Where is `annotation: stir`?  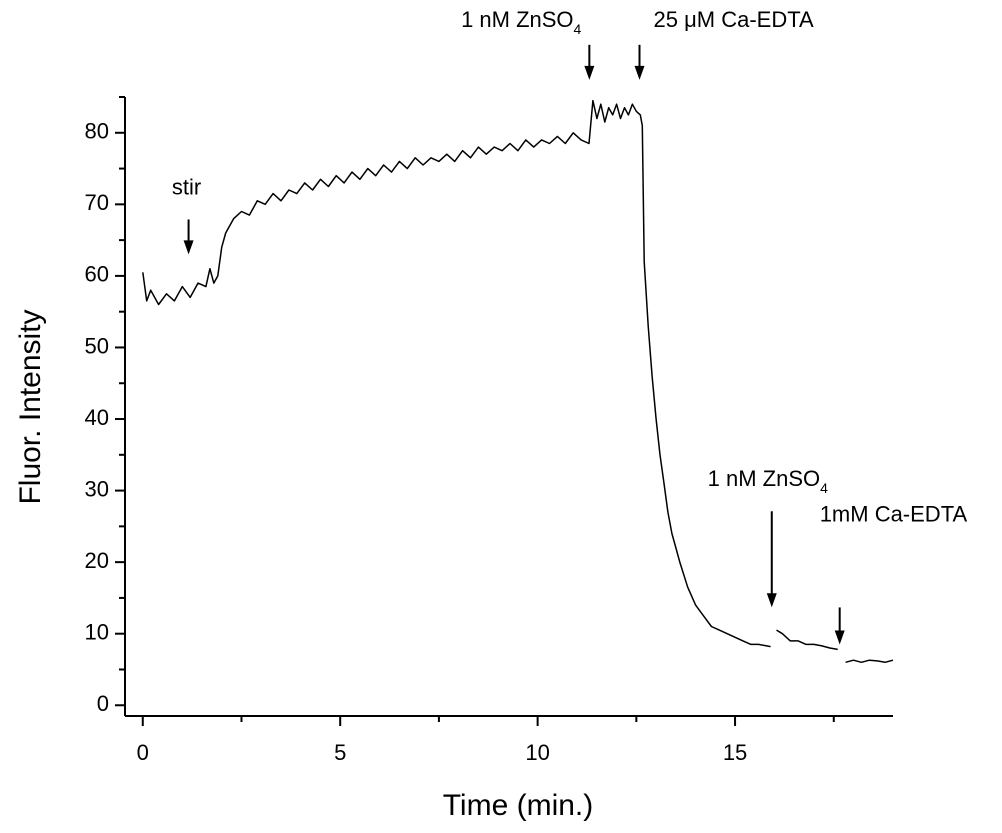 annotation: stir is located at coordinates (186, 214).